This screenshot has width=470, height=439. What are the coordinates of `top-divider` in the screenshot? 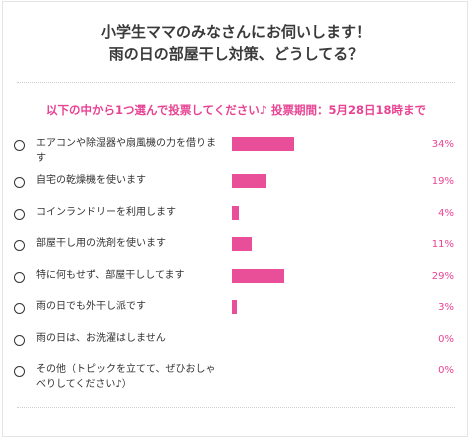 It's located at (236, 82).